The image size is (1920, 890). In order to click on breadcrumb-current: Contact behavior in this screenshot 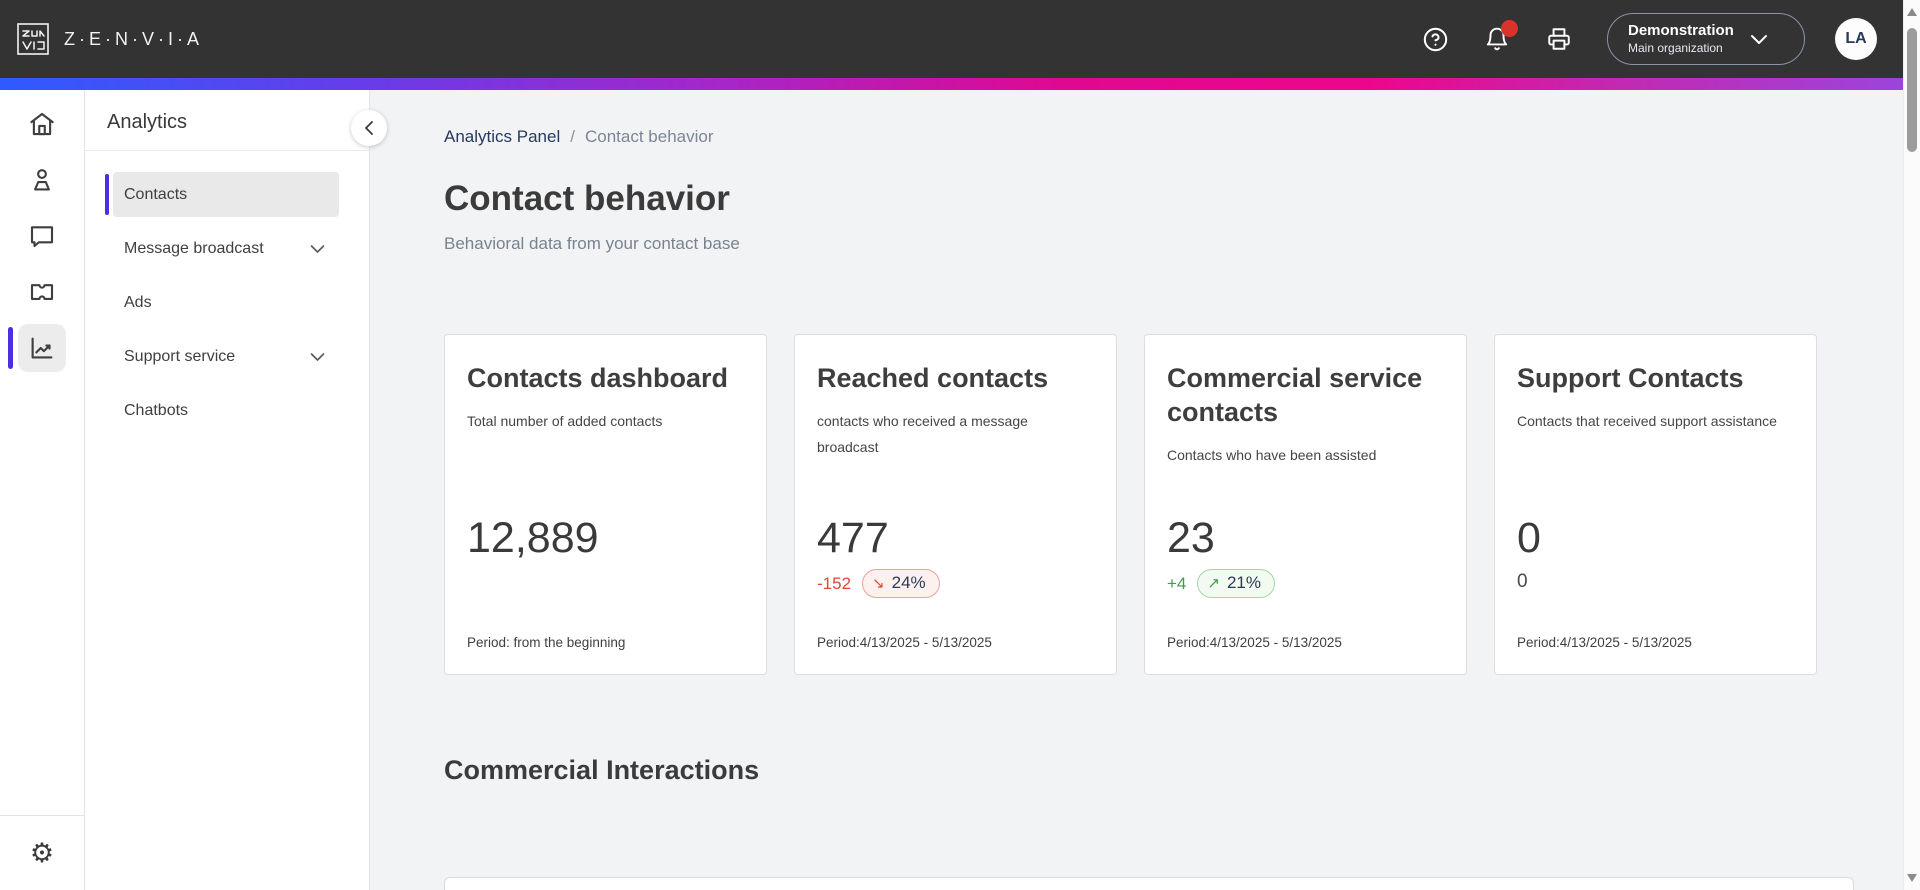, I will do `click(649, 136)`.